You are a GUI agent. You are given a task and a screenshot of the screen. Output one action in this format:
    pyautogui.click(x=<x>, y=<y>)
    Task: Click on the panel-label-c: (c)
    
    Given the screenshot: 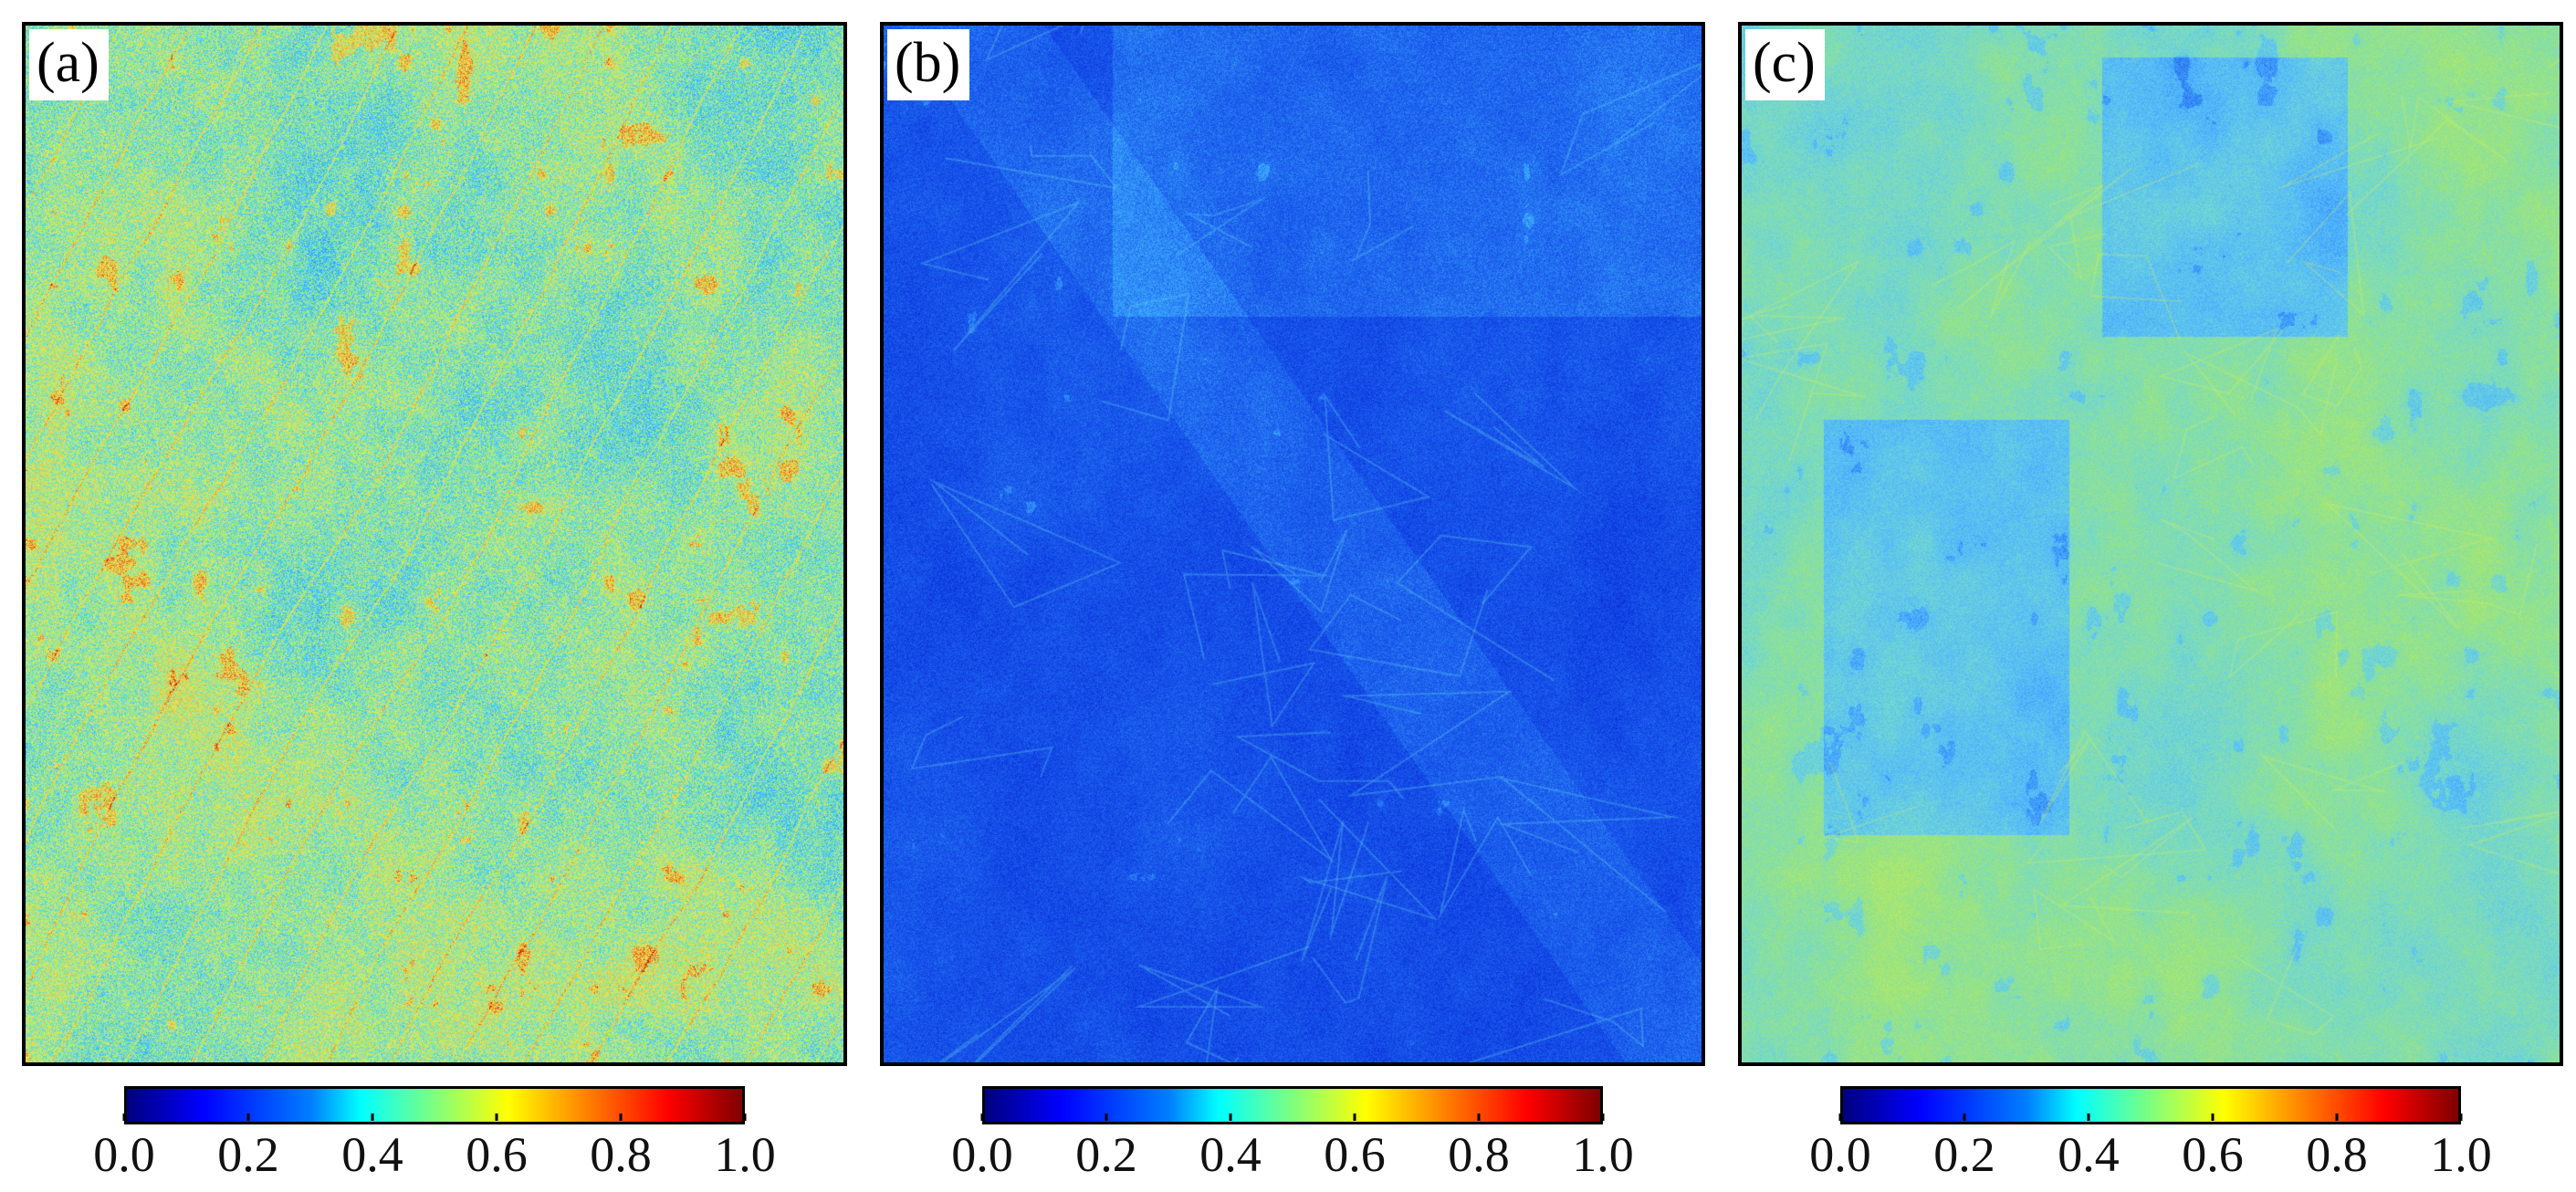 What is the action you would take?
    pyautogui.click(x=1785, y=64)
    